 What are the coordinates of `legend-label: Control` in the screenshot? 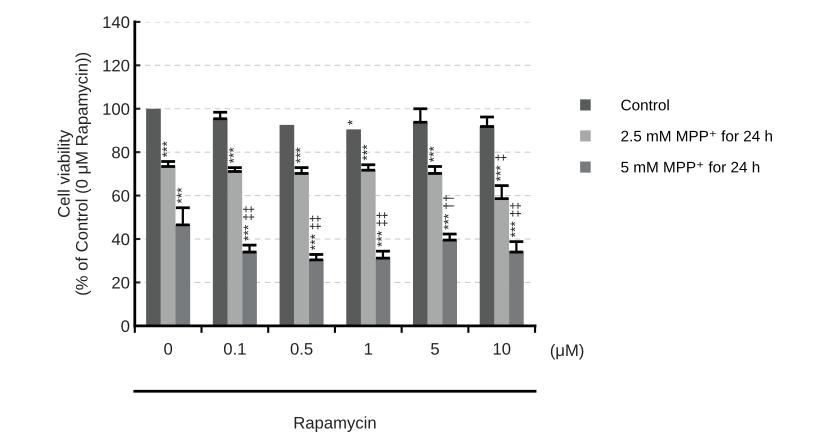 It's located at (645, 104).